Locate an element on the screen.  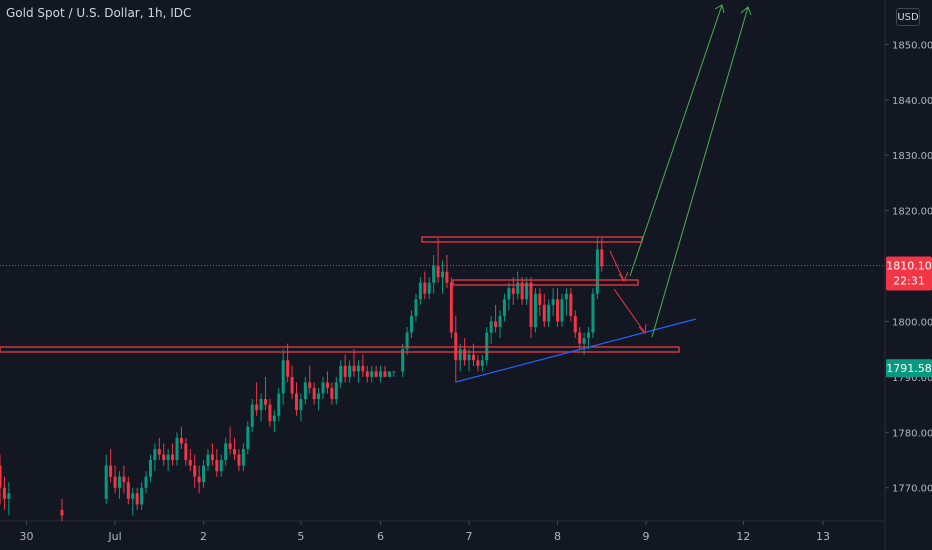
support-zone is located at coordinates (340, 349).